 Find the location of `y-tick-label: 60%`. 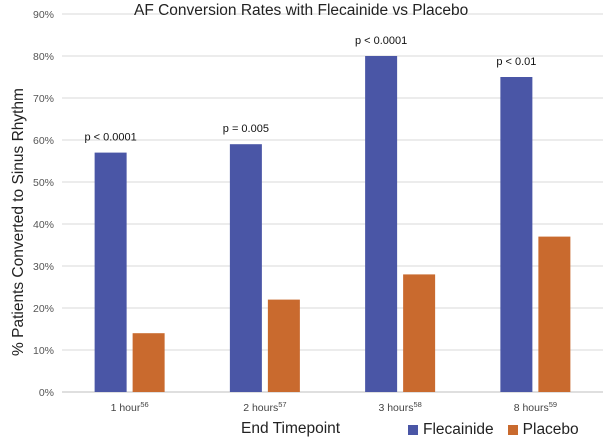

y-tick-label: 60% is located at coordinates (43, 141).